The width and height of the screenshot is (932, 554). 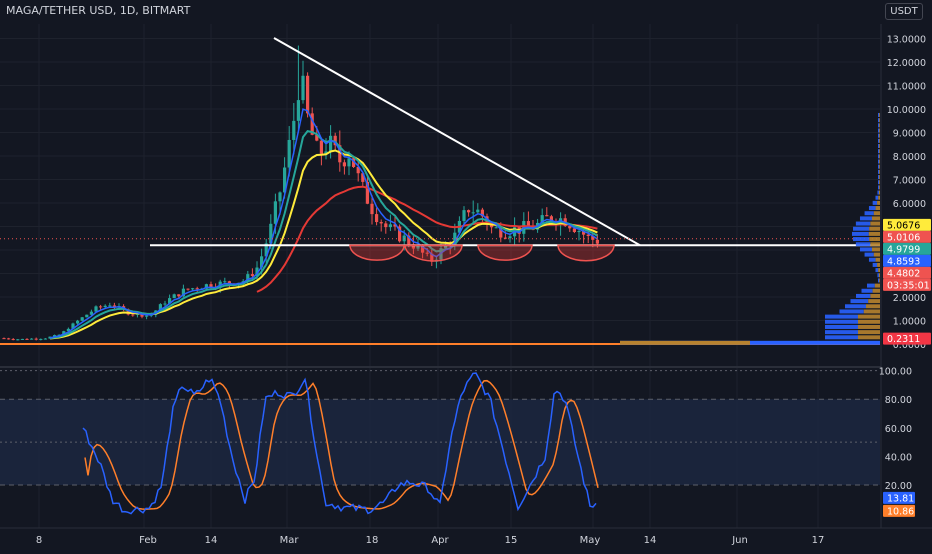 What do you see at coordinates (372, 540) in the screenshot?
I see `time-axis-tick: 18` at bounding box center [372, 540].